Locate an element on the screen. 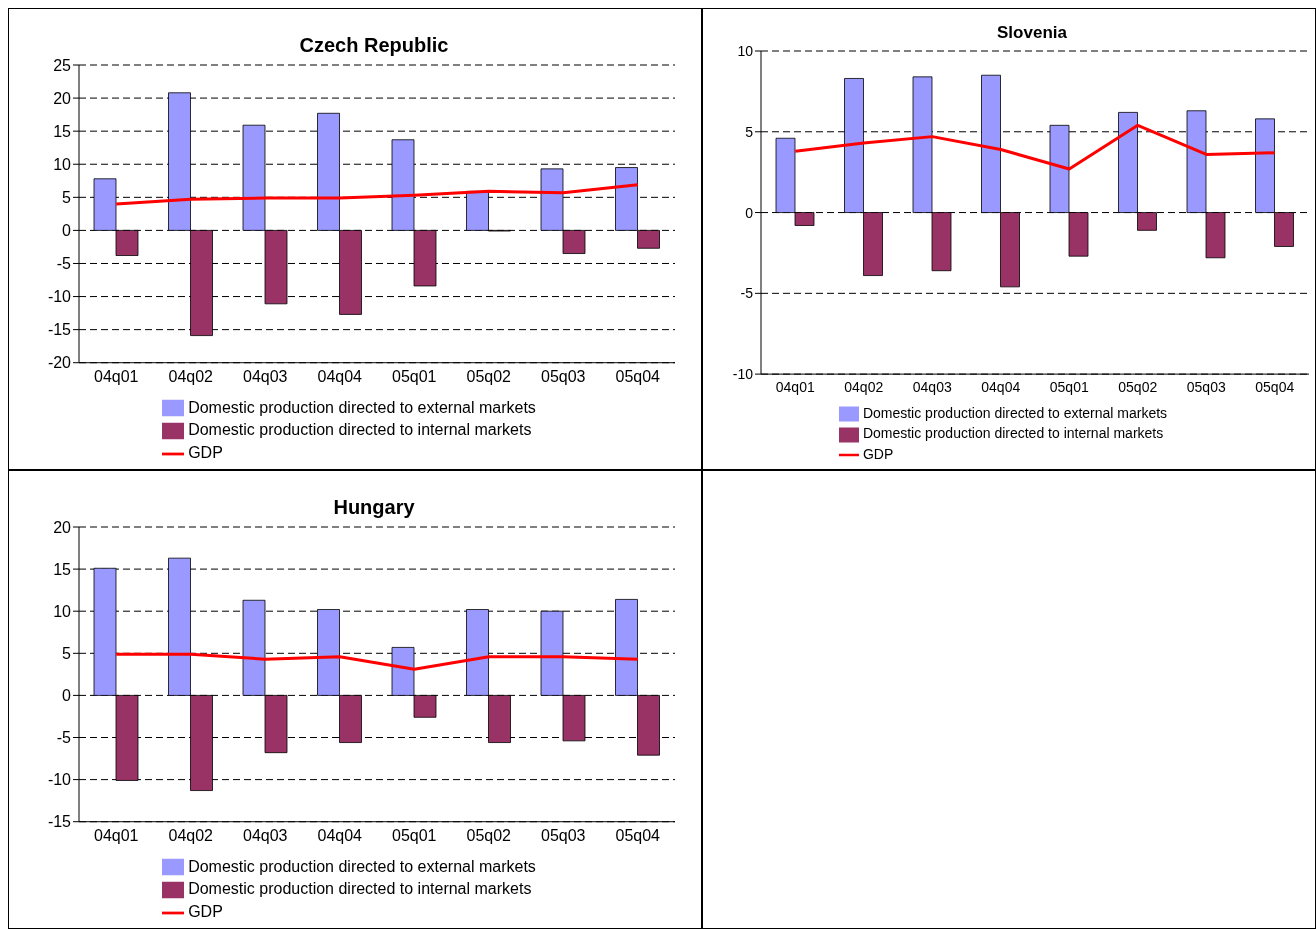 Image resolution: width=1316 pixels, height=929 pixels. chart-title: Slovenia is located at coordinates (1032, 32).